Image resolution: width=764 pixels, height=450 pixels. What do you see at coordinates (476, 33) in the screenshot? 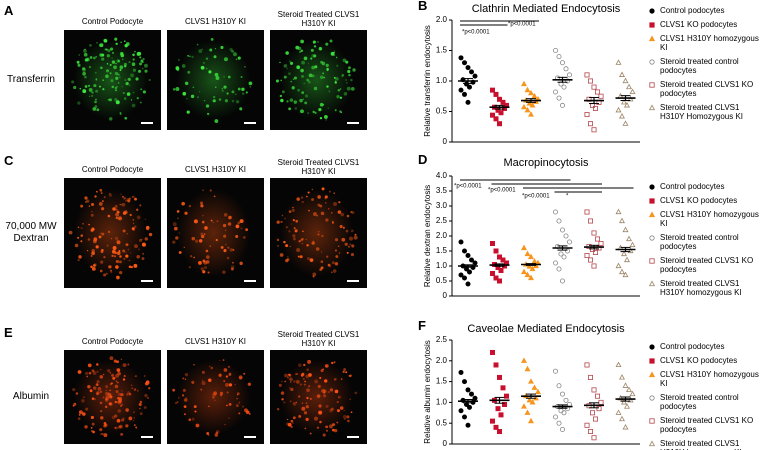
I see `significance-label: *p<0.0001` at bounding box center [476, 33].